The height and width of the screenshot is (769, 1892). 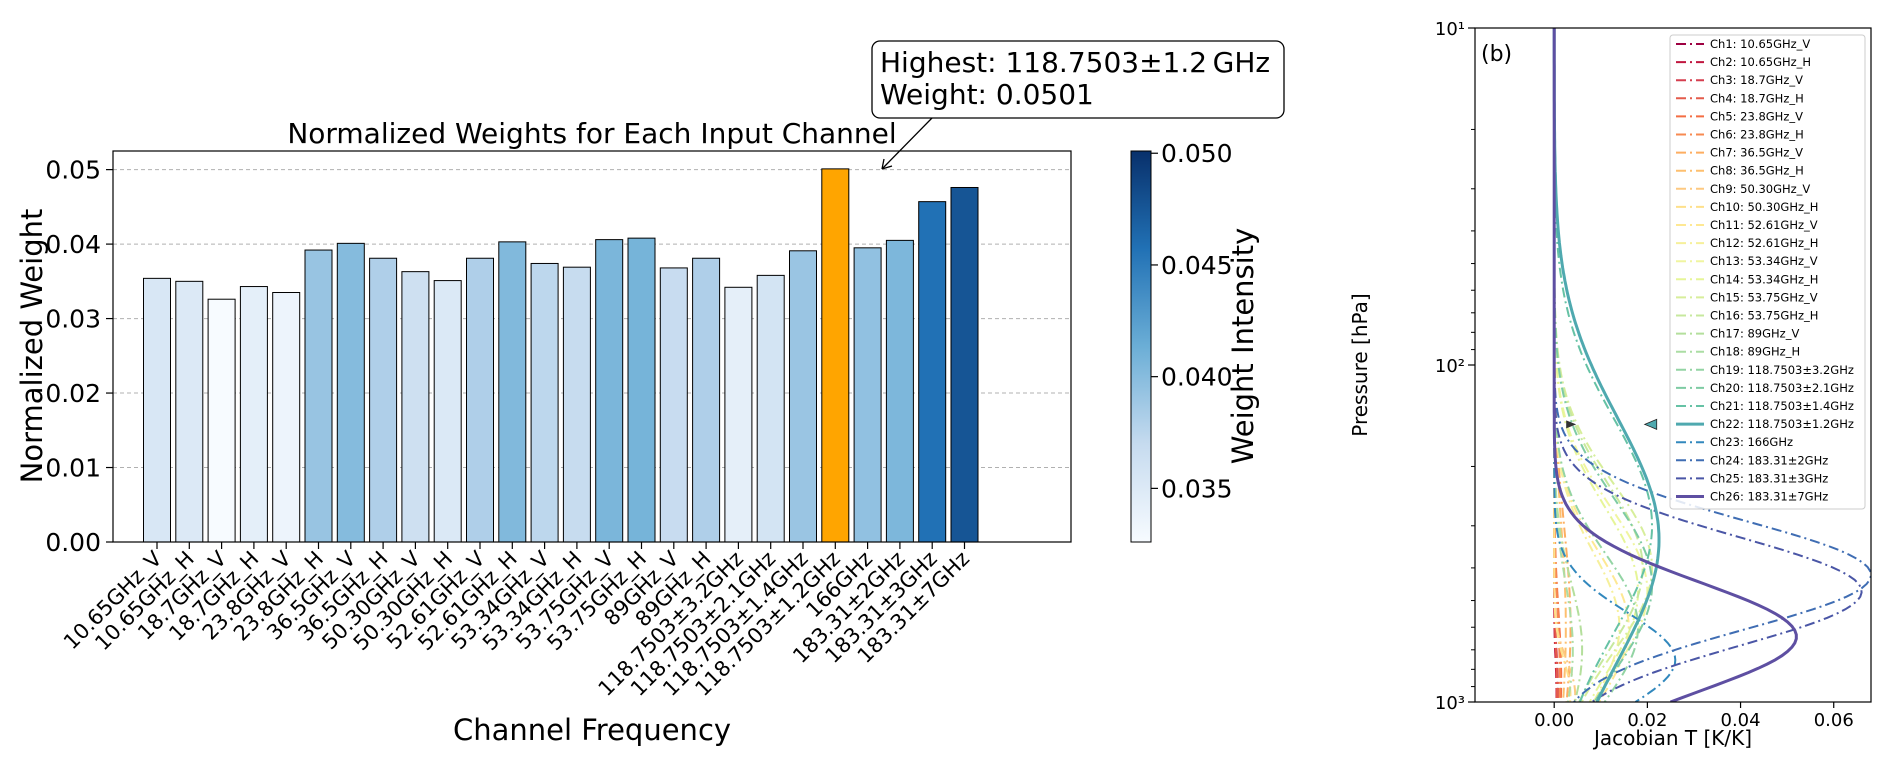 I want to click on colorbar-ticks: 0.035 0.040 0.045 0.050, so click(x=1192, y=321).